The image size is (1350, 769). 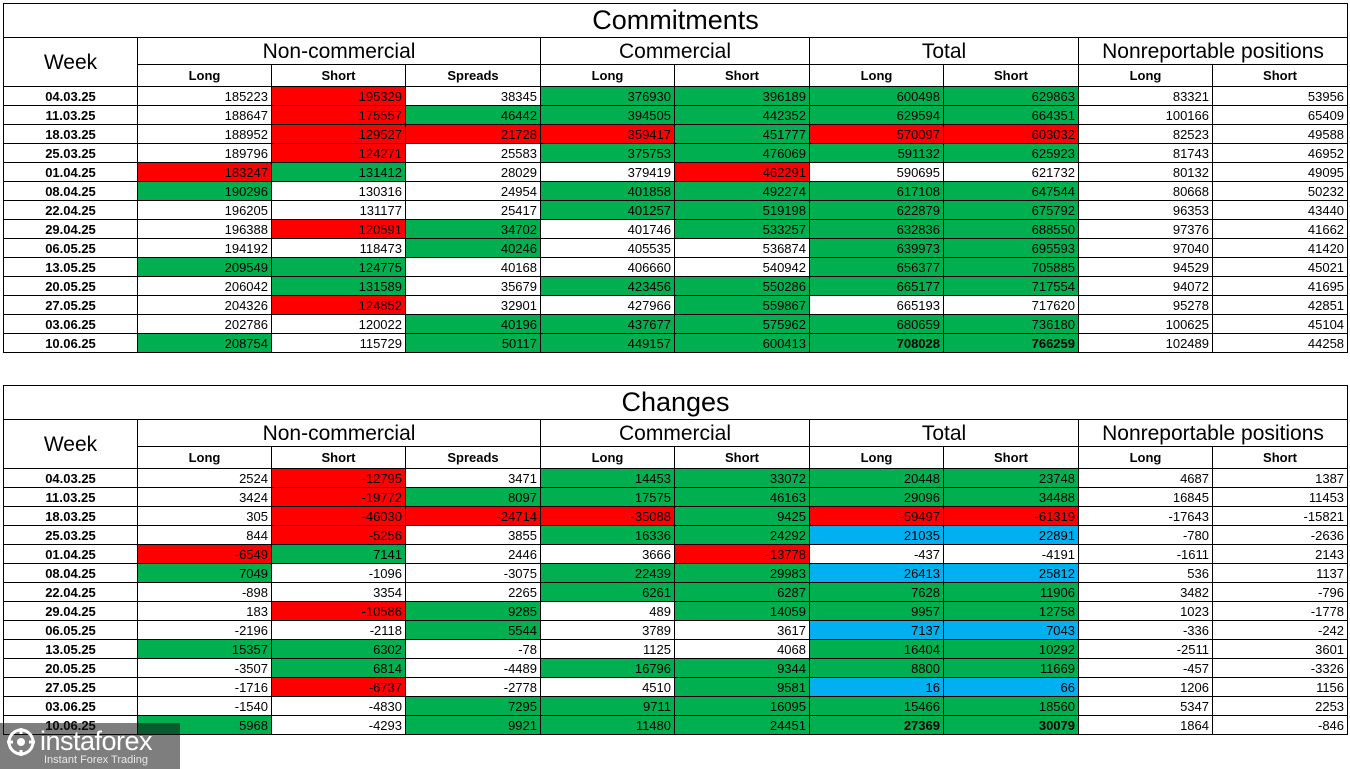 I want to click on value-cell: 41420, so click(x=1280, y=248).